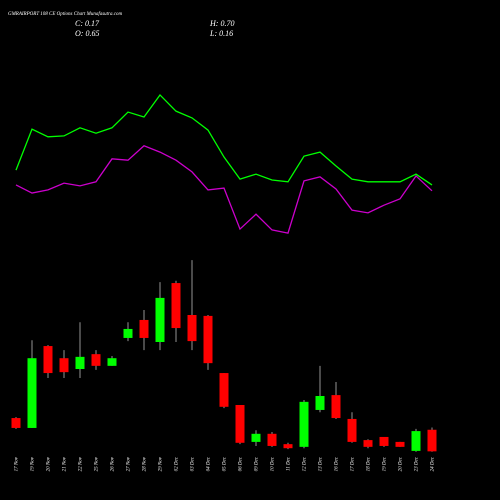 The height and width of the screenshot is (500, 500). What do you see at coordinates (49, 463) in the screenshot?
I see `x-tick-label: 20 Nov` at bounding box center [49, 463].